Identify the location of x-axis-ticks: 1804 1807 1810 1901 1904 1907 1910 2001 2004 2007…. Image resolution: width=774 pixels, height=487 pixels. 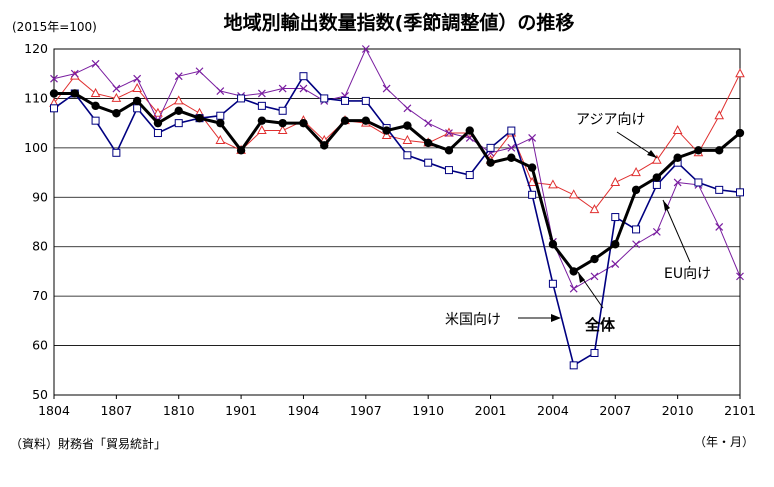
(397, 406).